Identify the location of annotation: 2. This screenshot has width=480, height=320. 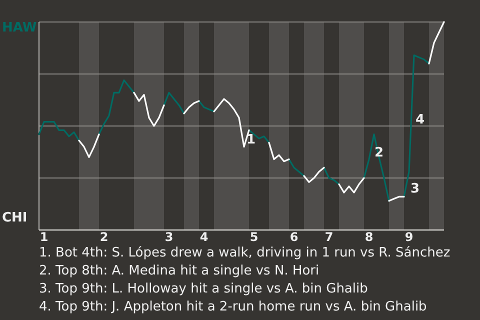
(379, 153).